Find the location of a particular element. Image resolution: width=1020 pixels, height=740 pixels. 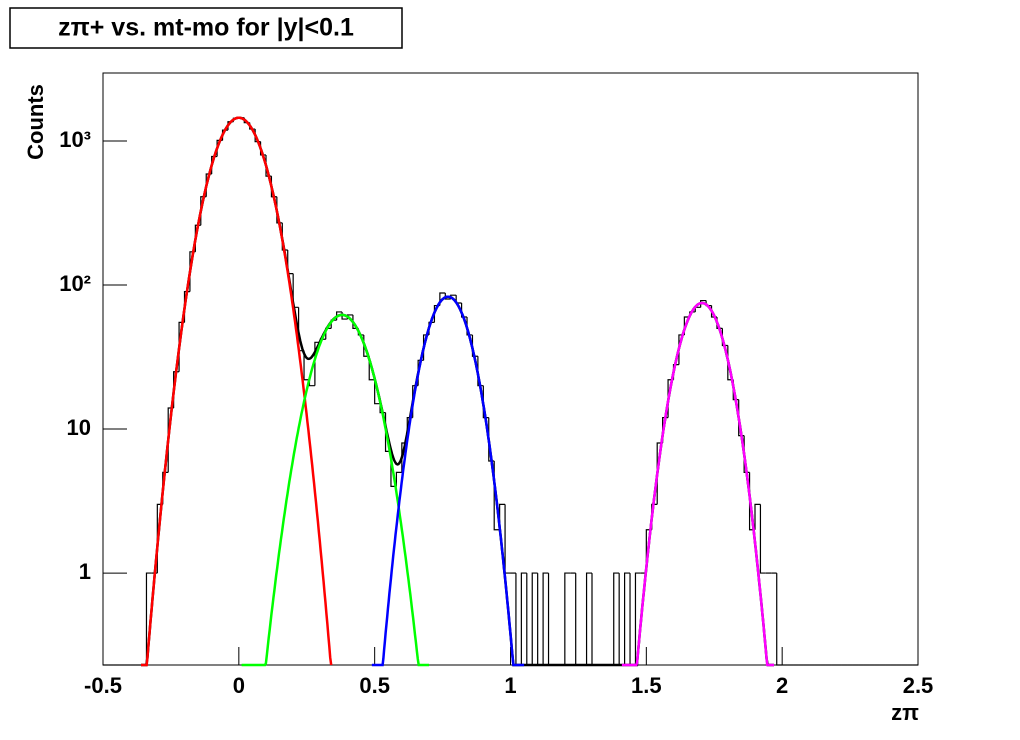

y-tick-label: 1 is located at coordinates (85, 571).